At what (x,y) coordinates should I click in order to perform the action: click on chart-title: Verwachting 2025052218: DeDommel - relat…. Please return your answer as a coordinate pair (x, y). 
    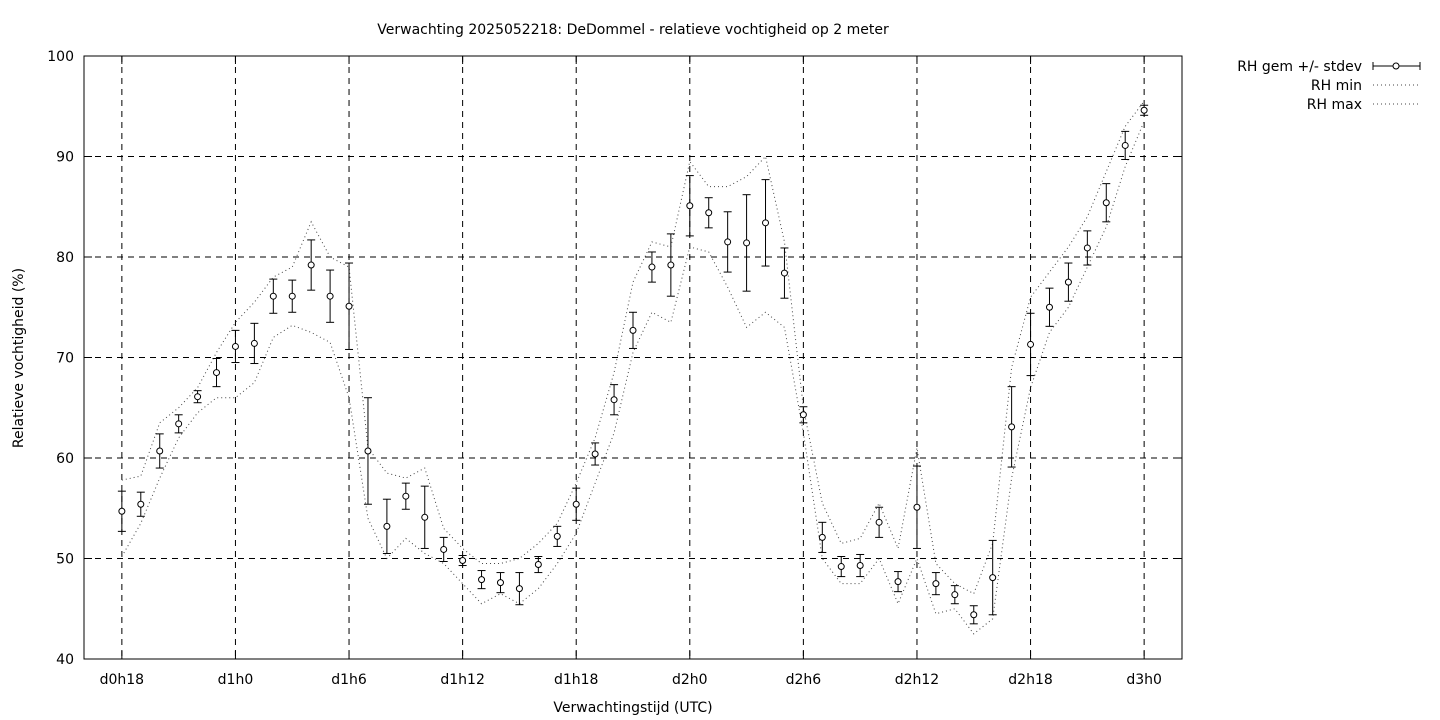
    Looking at the image, I should click on (633, 30).